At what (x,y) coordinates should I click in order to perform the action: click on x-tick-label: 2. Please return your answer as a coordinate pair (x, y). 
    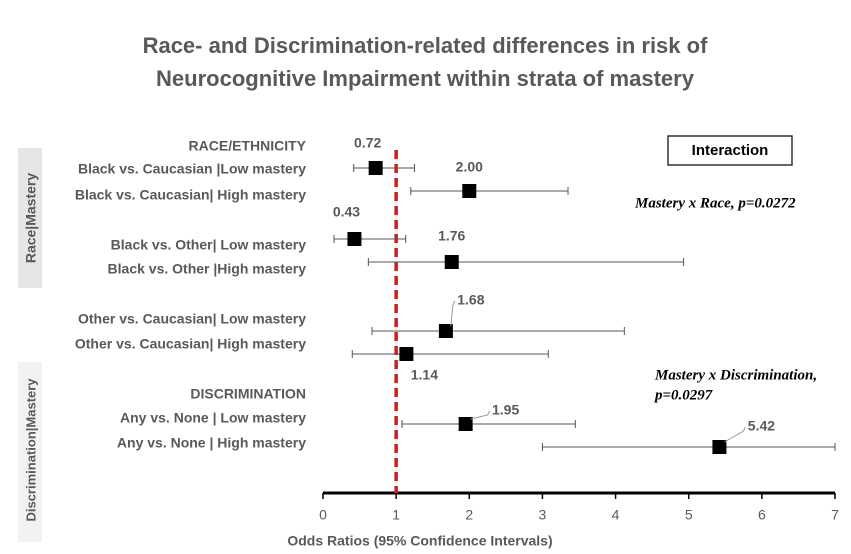
    Looking at the image, I should click on (469, 515).